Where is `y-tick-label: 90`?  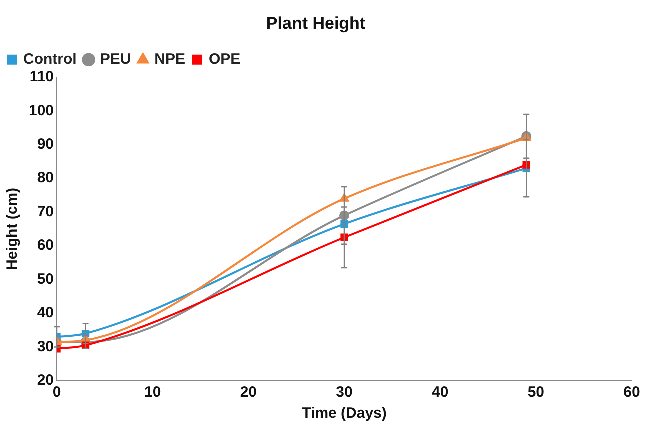
y-tick-label: 90 is located at coordinates (45, 145).